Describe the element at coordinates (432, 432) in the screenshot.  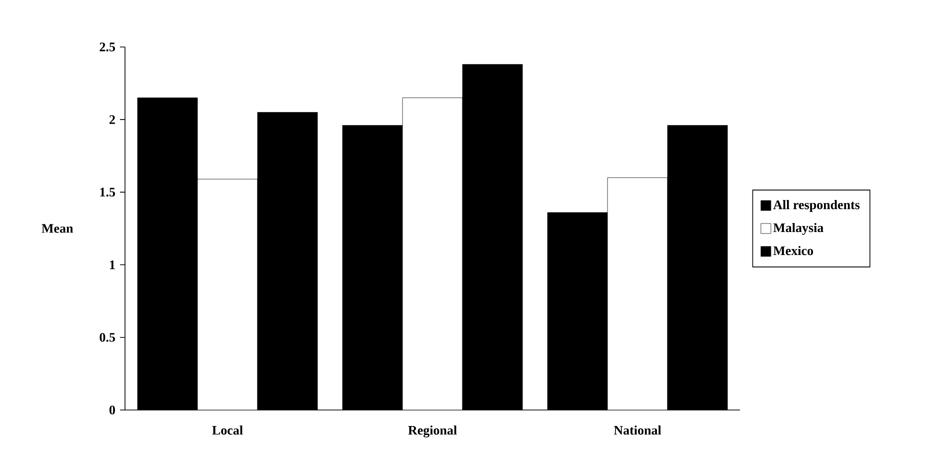
I see `x-tick-label: Regional` at that location.